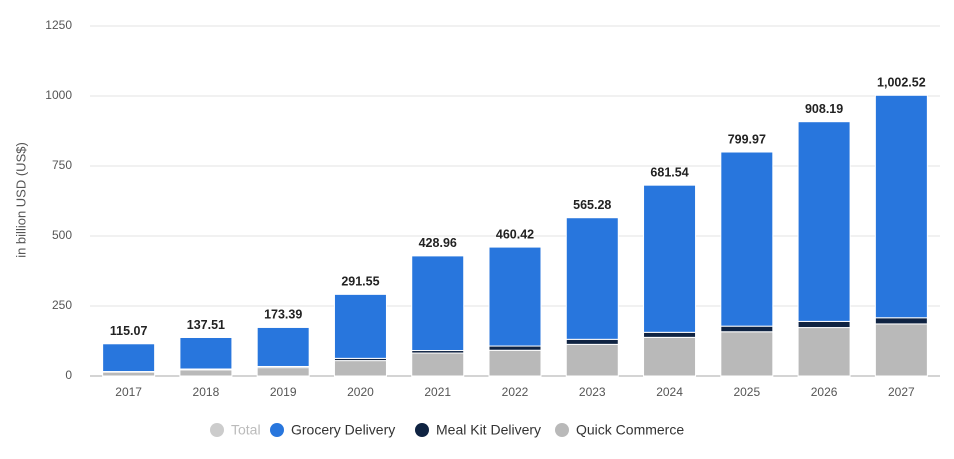  What do you see at coordinates (283, 315) in the screenshot?
I see `data-label: 173.39` at bounding box center [283, 315].